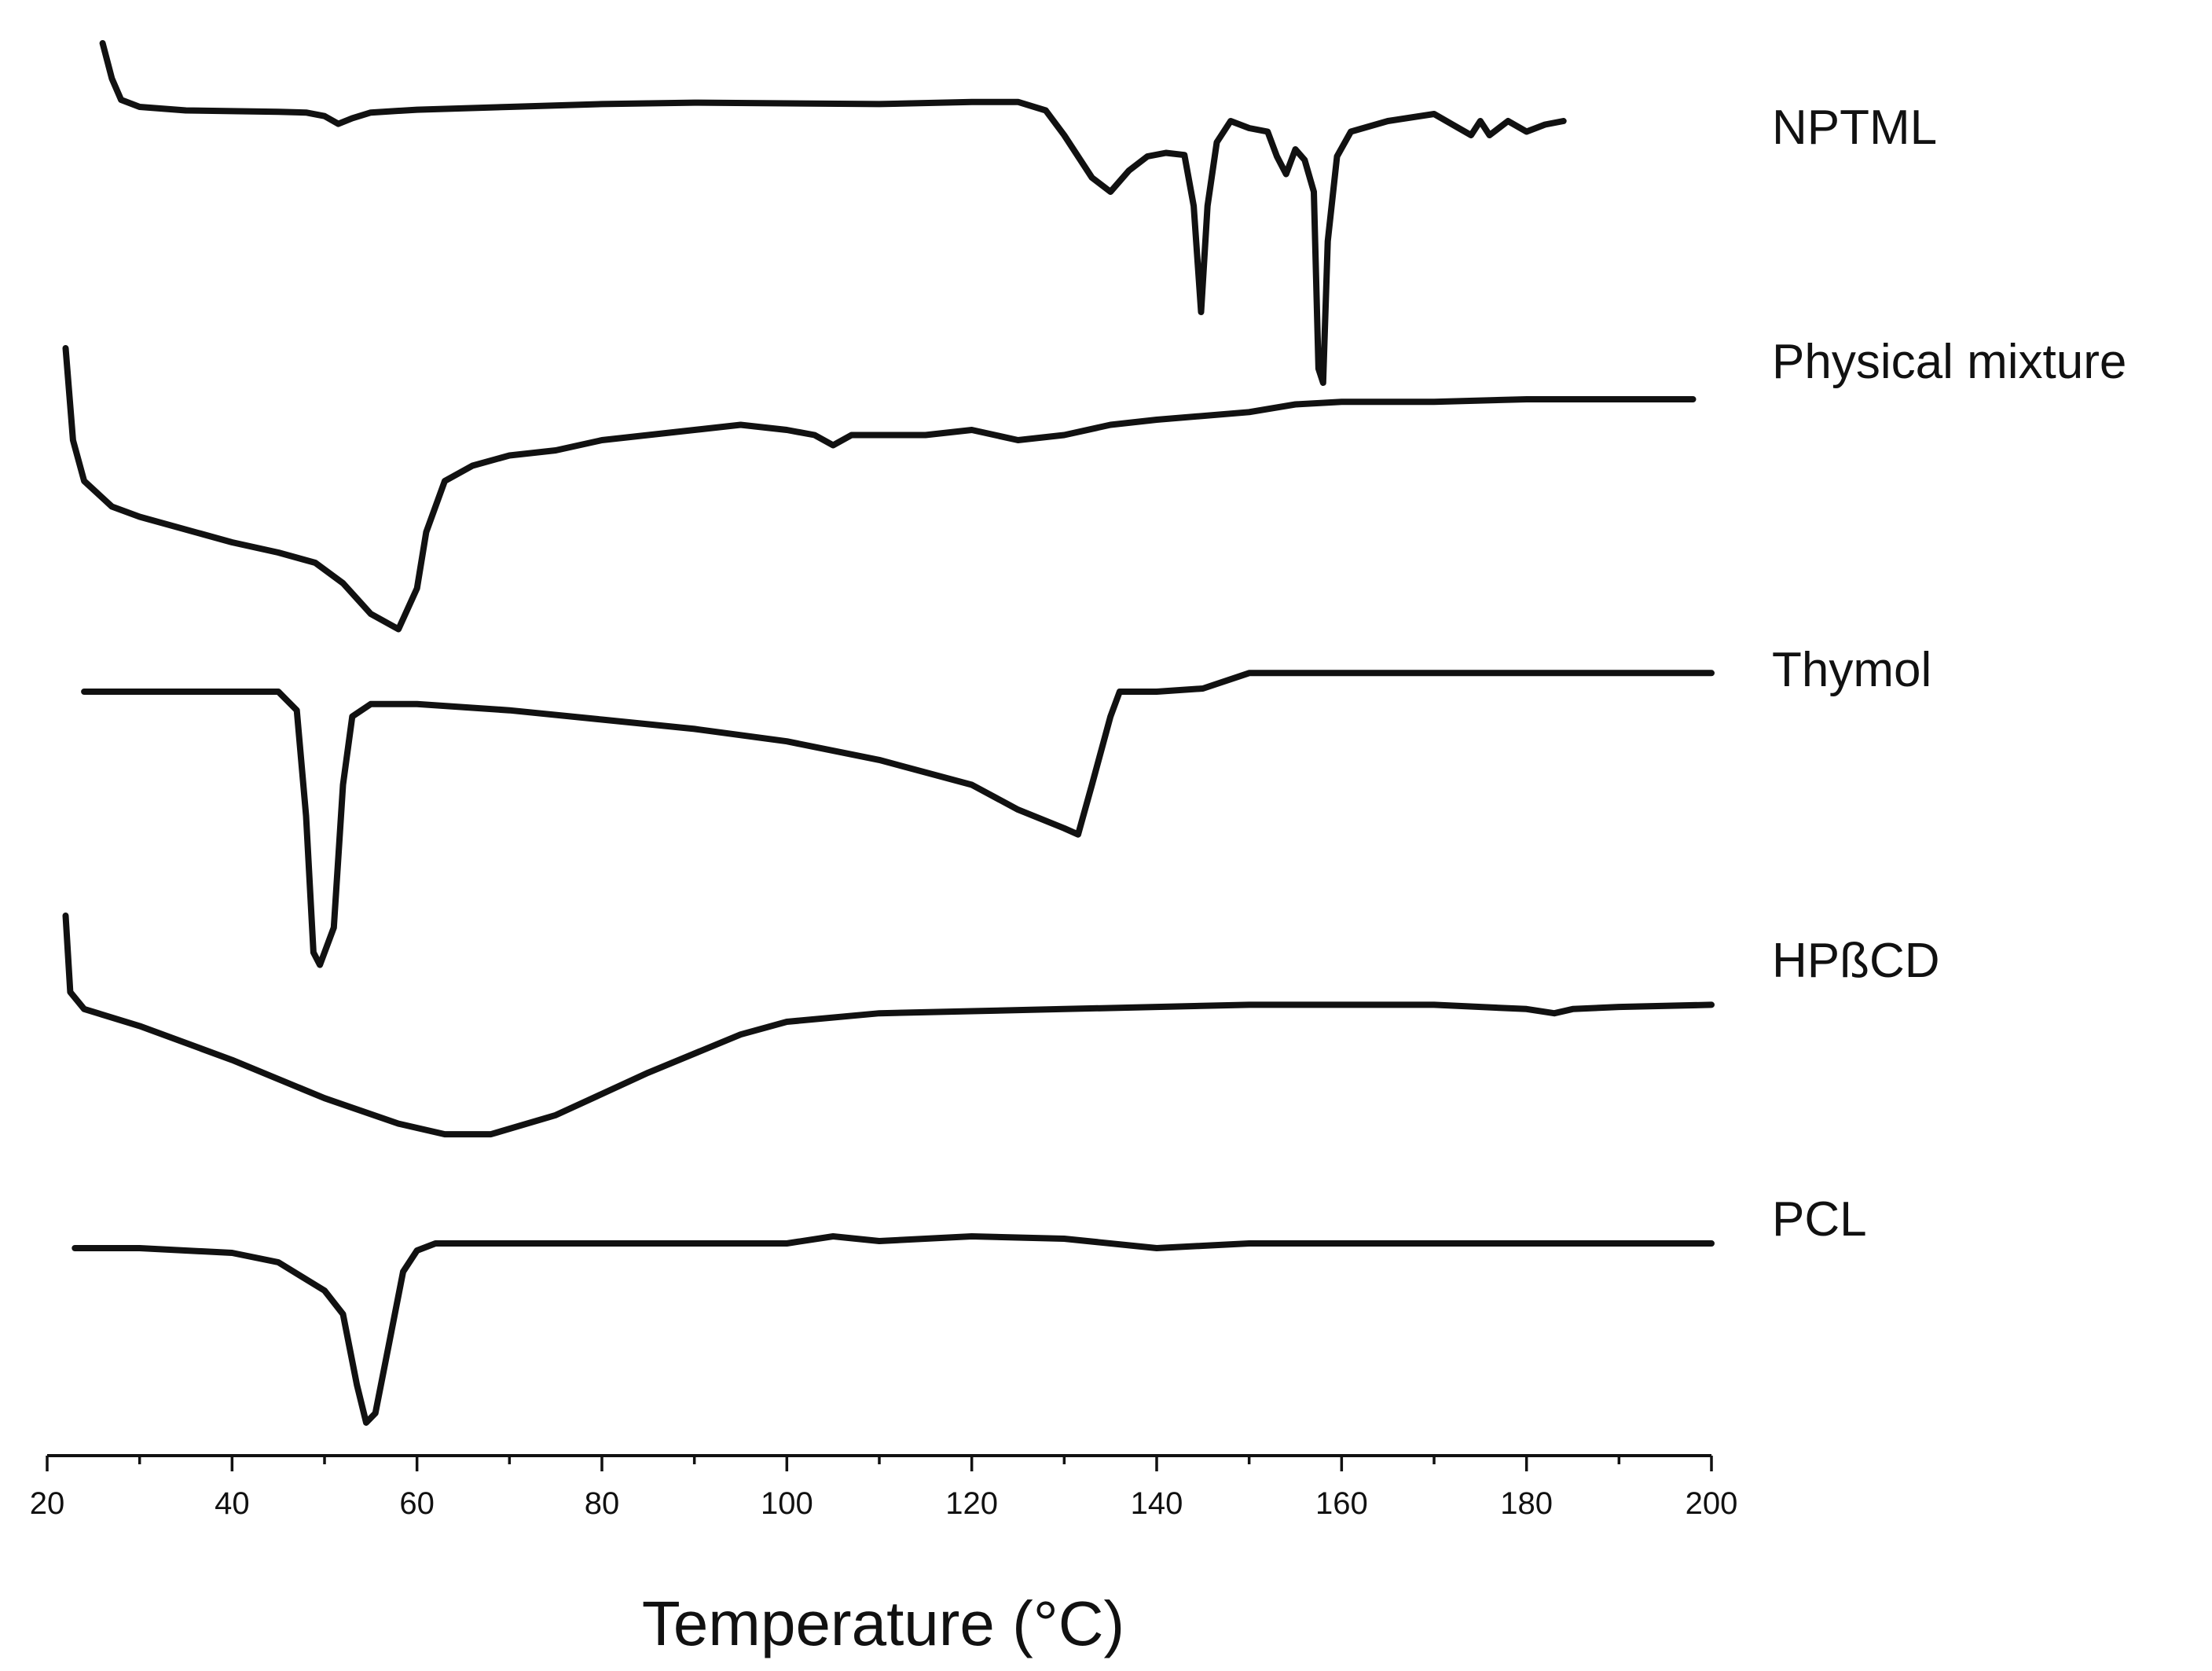  What do you see at coordinates (1851, 670) in the screenshot?
I see `series-label: Thymol` at bounding box center [1851, 670].